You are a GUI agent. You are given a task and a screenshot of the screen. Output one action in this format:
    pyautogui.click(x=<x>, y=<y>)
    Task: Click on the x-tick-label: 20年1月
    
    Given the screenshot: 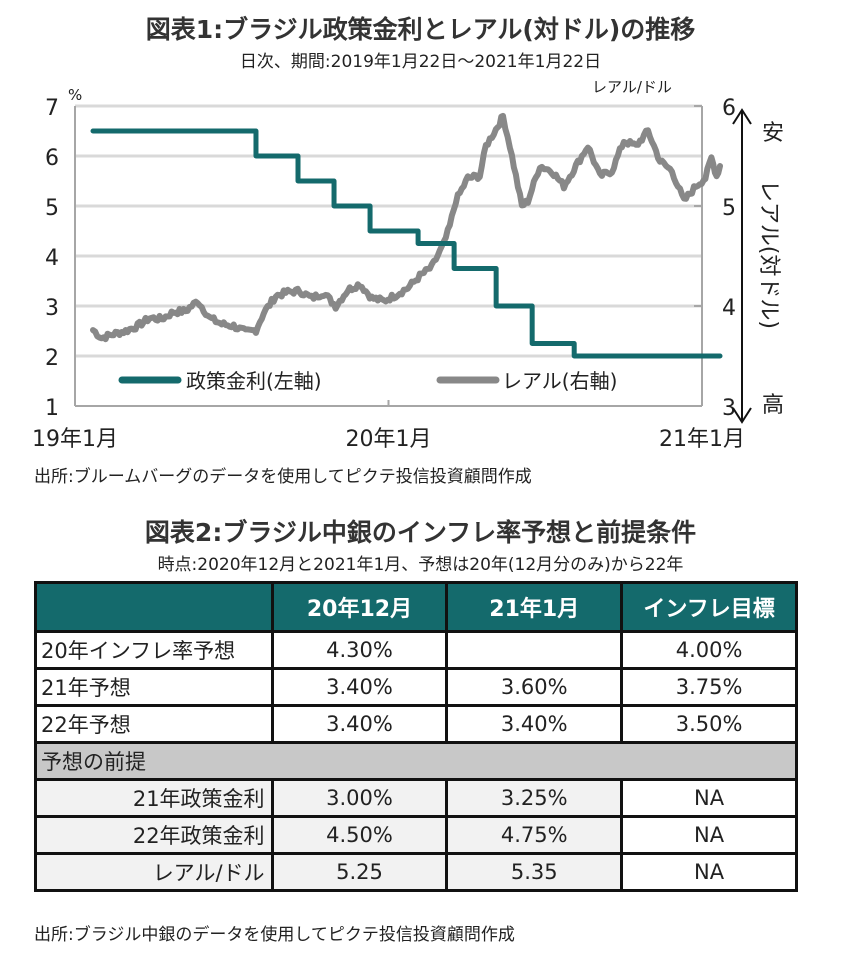 What is the action you would take?
    pyautogui.click(x=389, y=439)
    